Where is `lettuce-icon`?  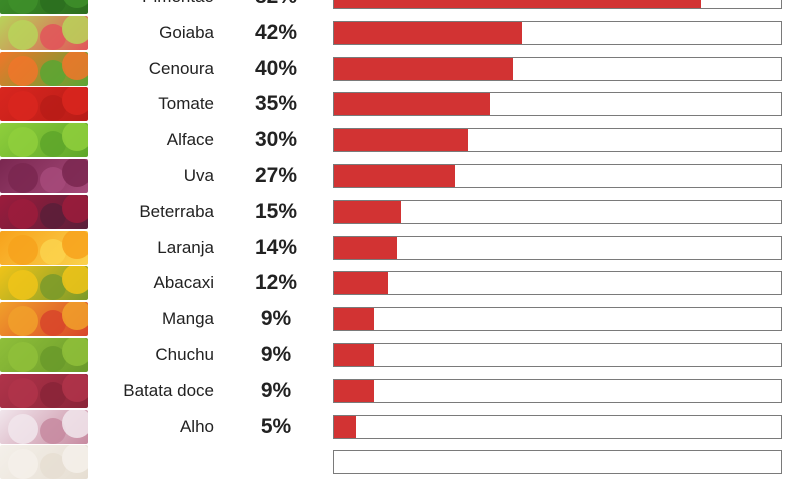
lettuce-icon is located at coordinates (44, 140).